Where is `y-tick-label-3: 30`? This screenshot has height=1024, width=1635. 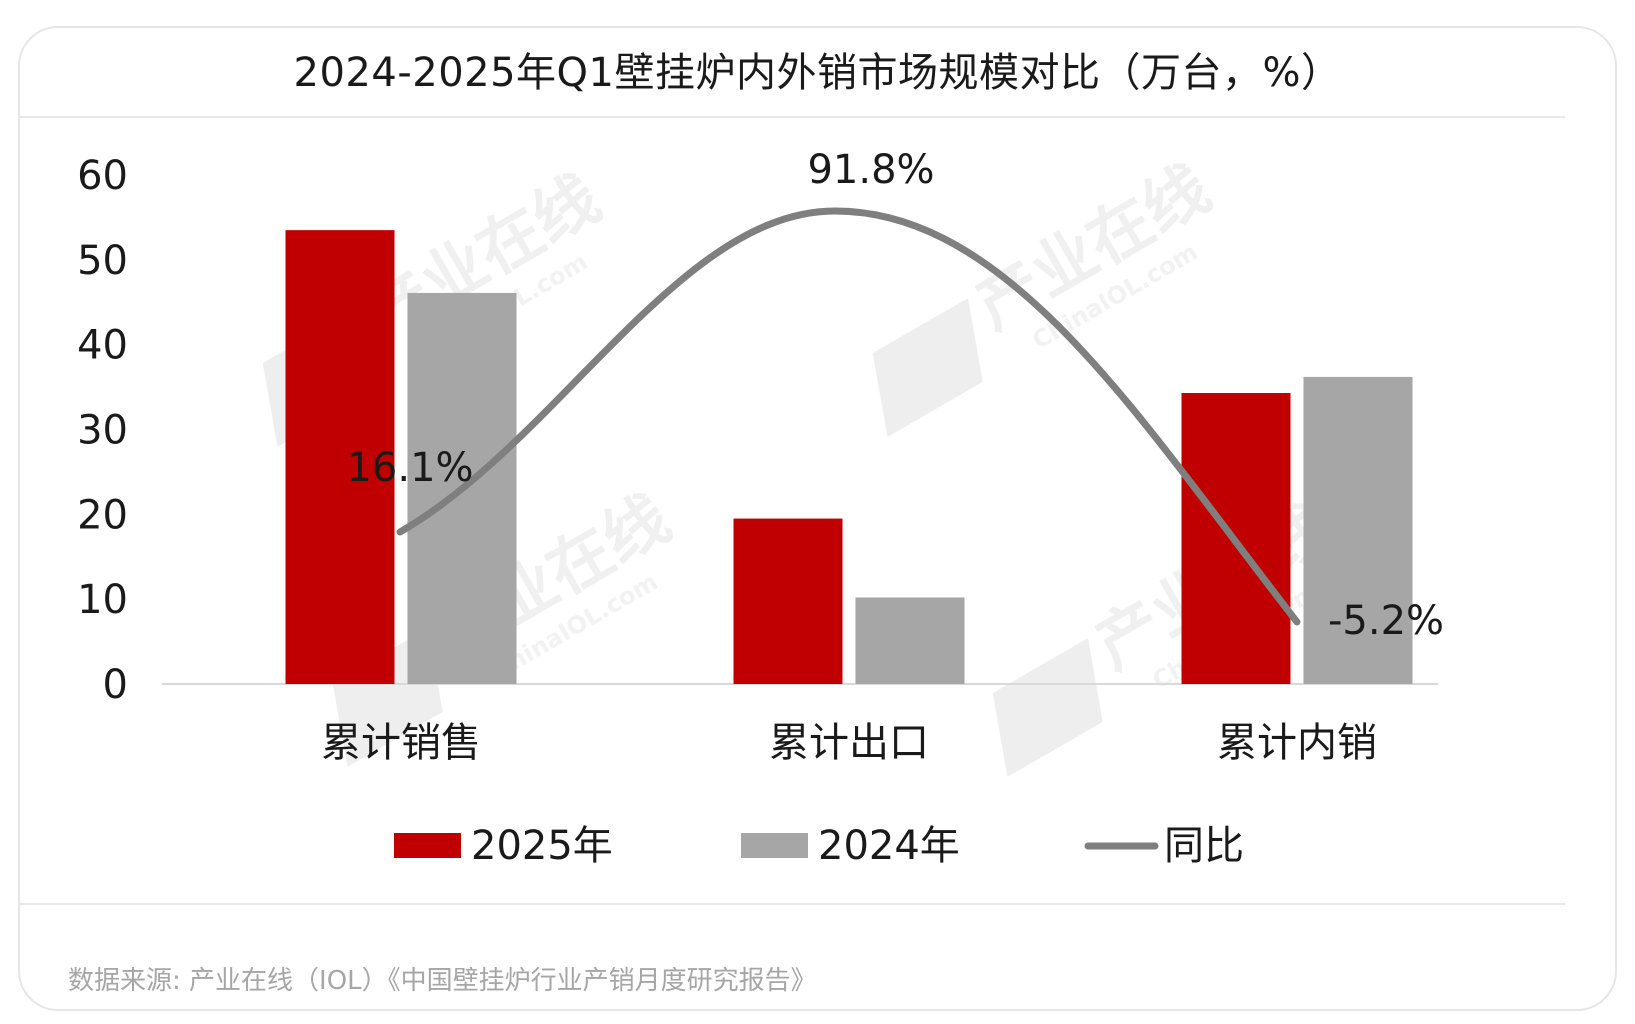
y-tick-label-3: 30 is located at coordinates (102, 431).